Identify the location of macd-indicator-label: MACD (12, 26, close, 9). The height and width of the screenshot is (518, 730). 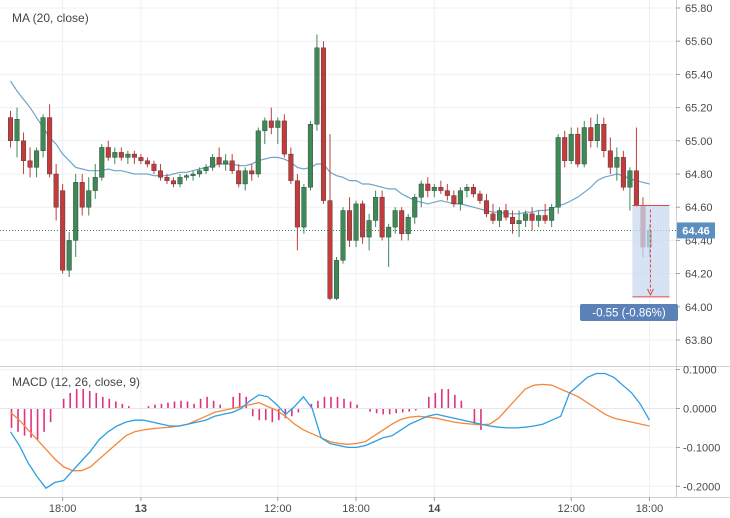
(76, 382).